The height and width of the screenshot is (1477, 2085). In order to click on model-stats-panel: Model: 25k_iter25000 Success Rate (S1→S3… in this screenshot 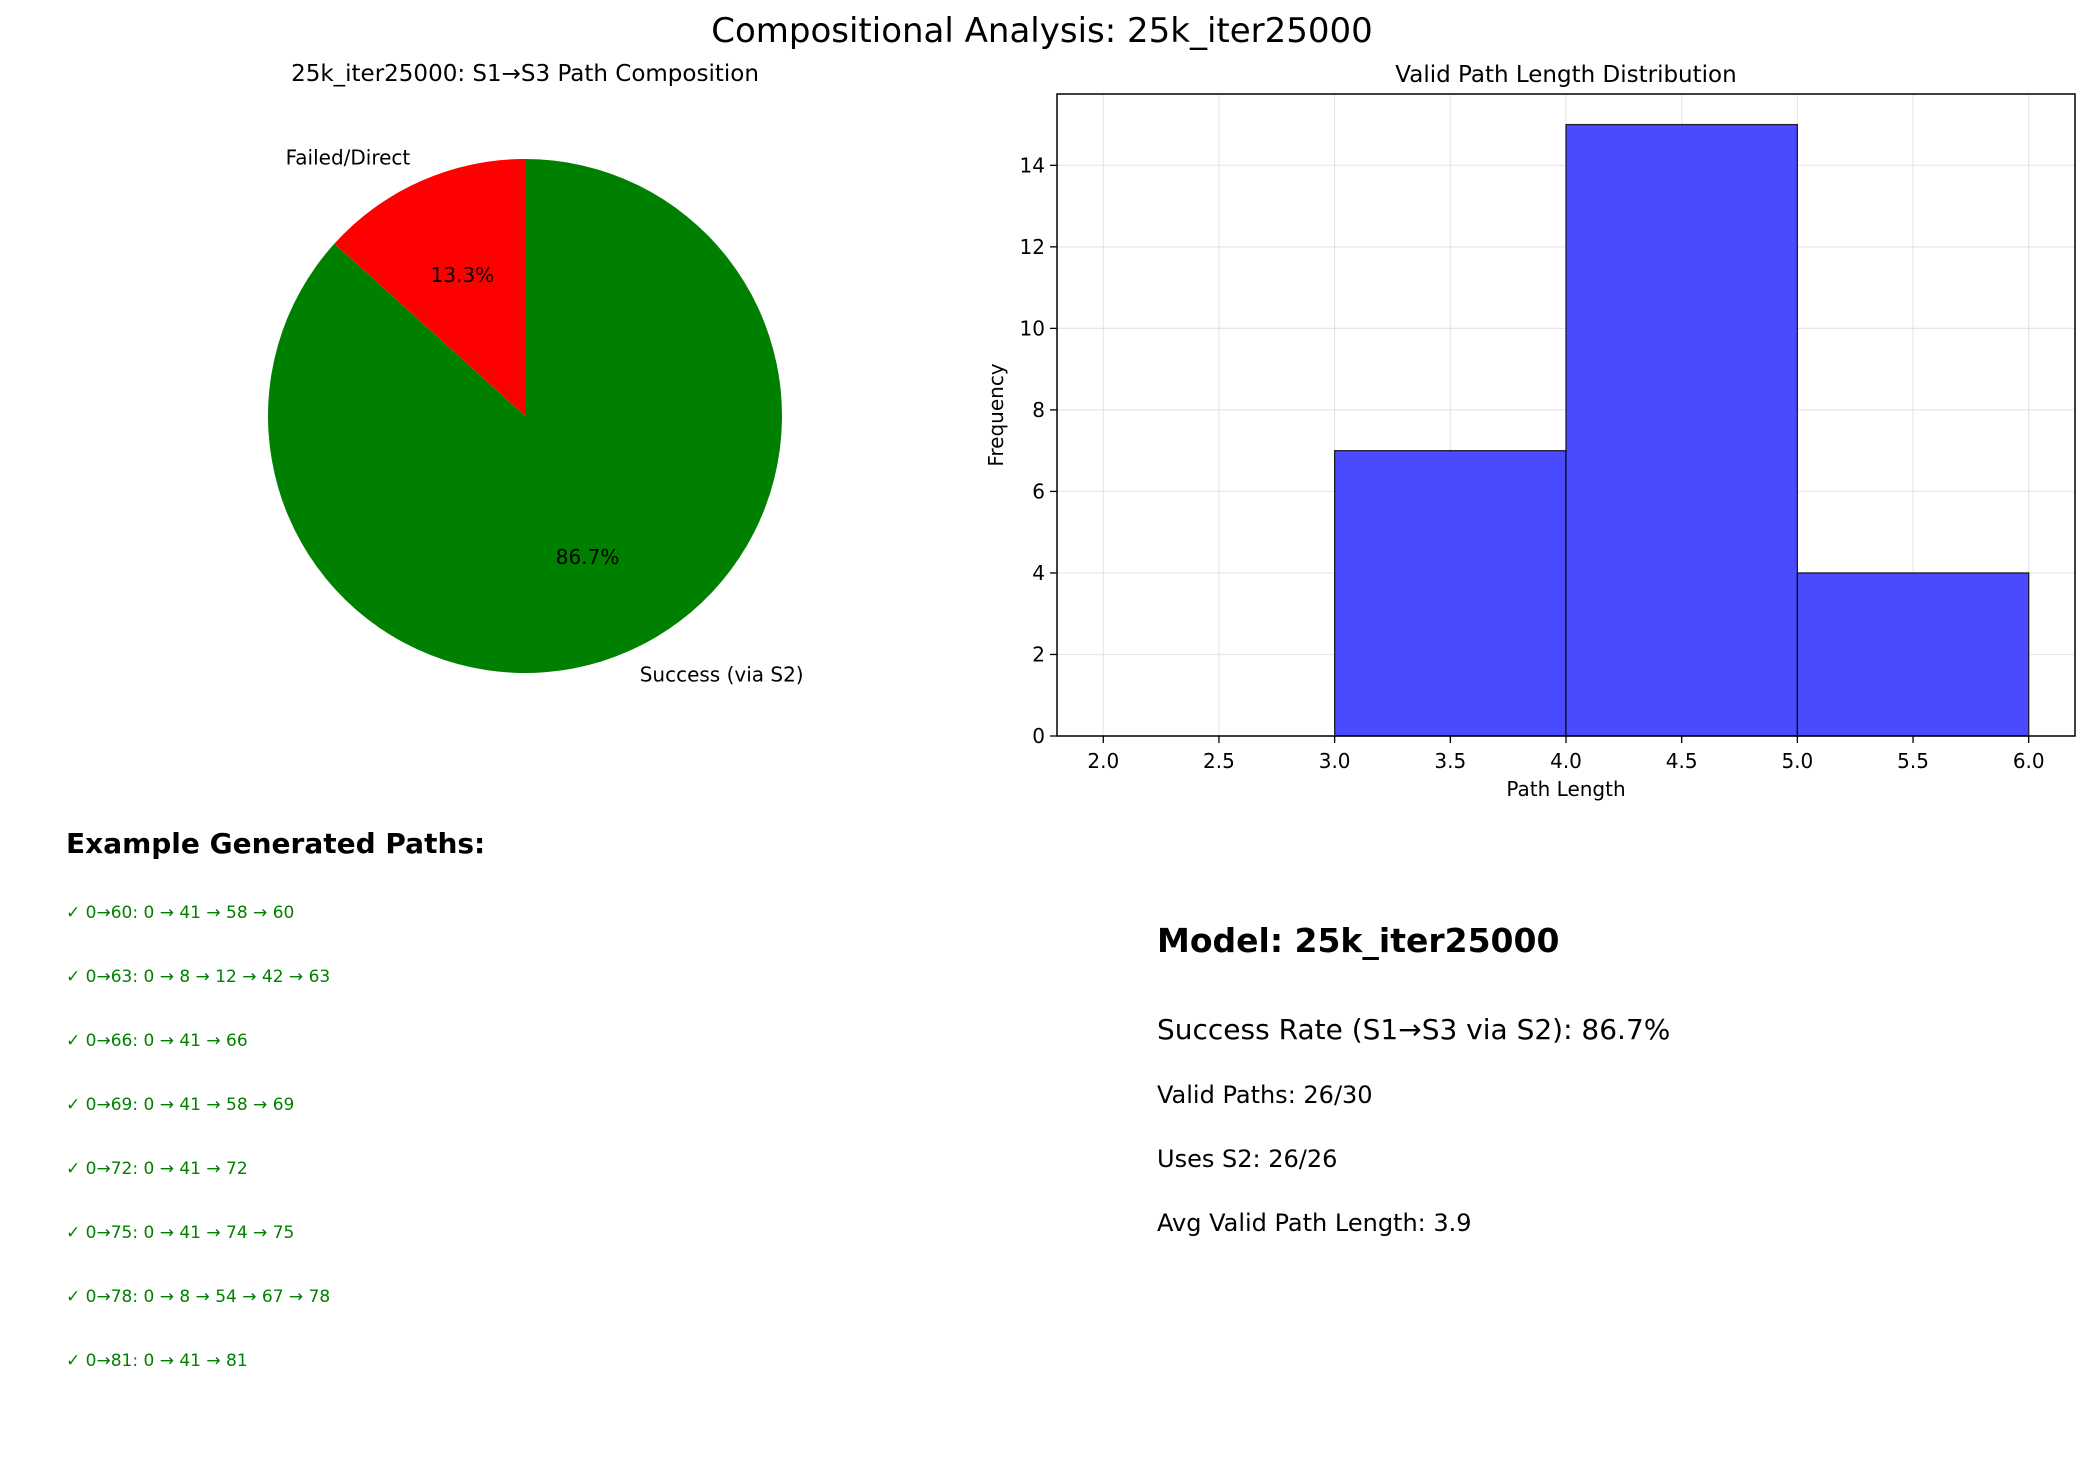, I will do `click(1607, 1088)`.